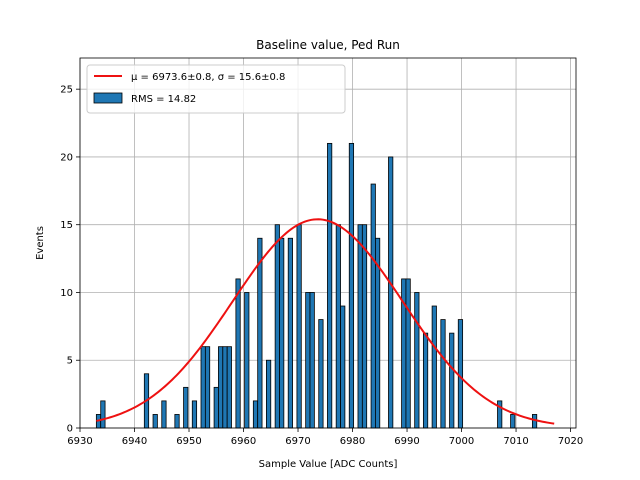  What do you see at coordinates (406, 441) in the screenshot?
I see `x-tick-label-6: 6990` at bounding box center [406, 441].